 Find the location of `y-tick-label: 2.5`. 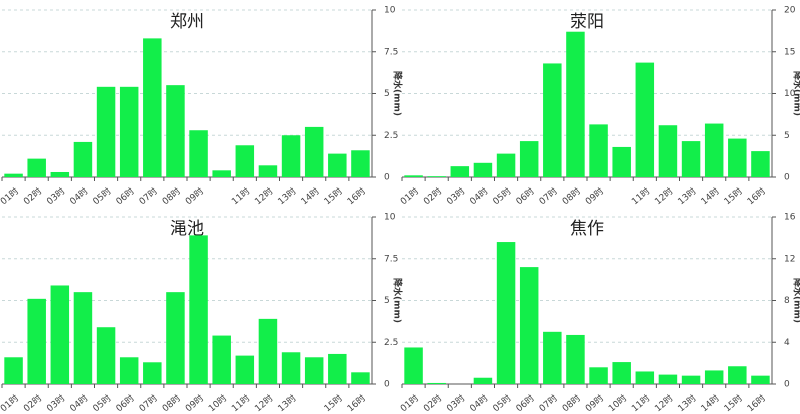

y-tick-label: 2.5 is located at coordinates (391, 343).